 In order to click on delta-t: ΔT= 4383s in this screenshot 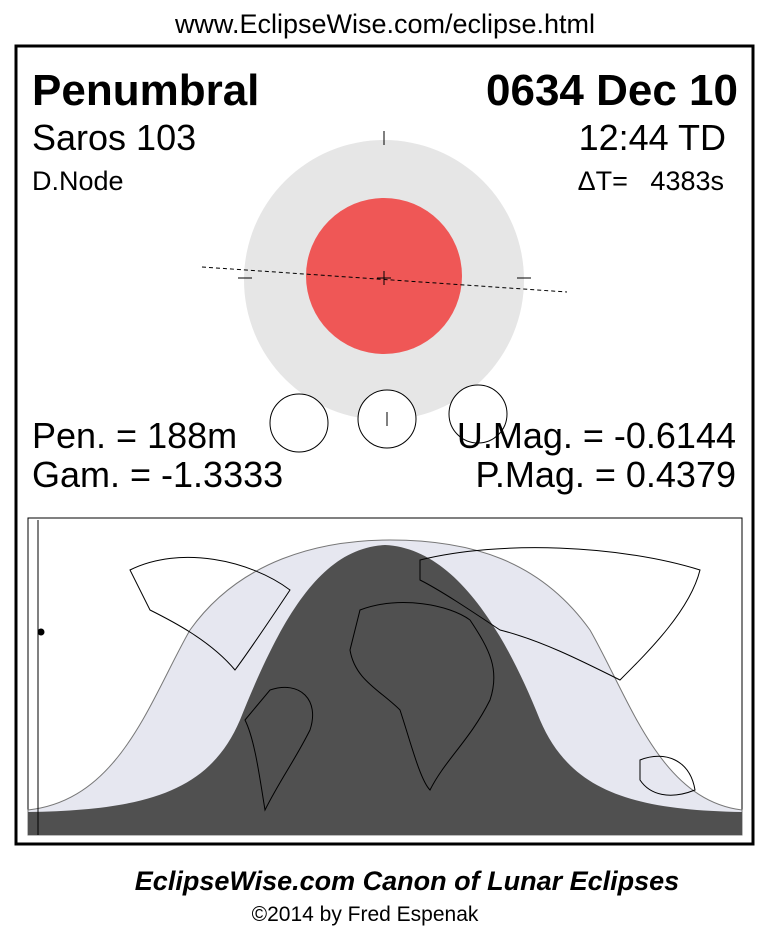, I will do `click(651, 181)`.